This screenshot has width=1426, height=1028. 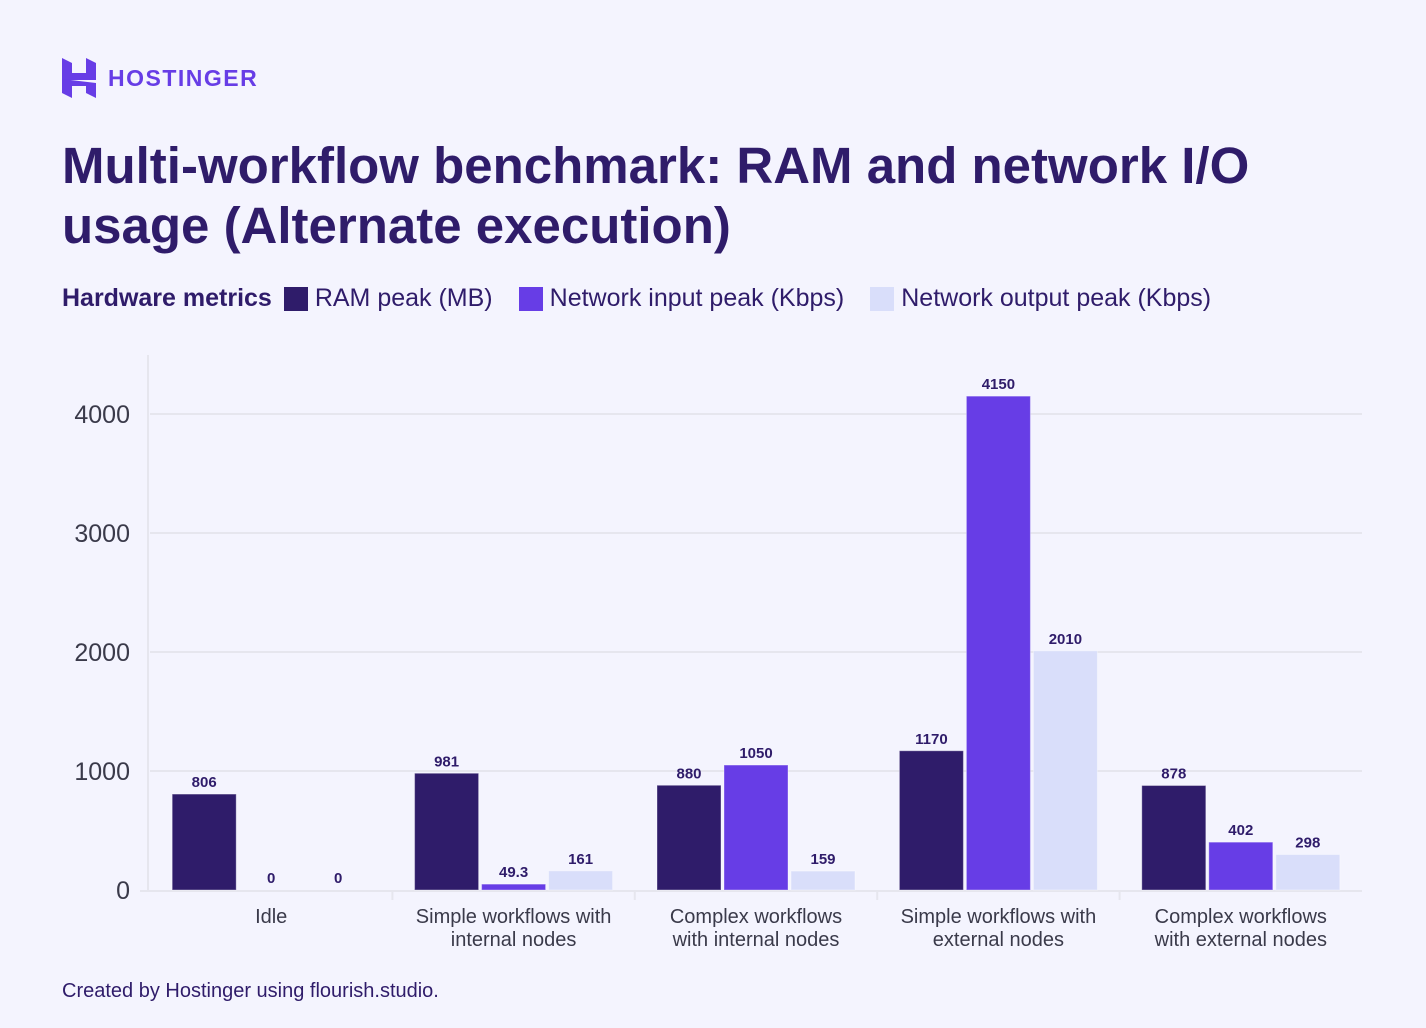 What do you see at coordinates (1307, 843) in the screenshot?
I see `data-label: 298` at bounding box center [1307, 843].